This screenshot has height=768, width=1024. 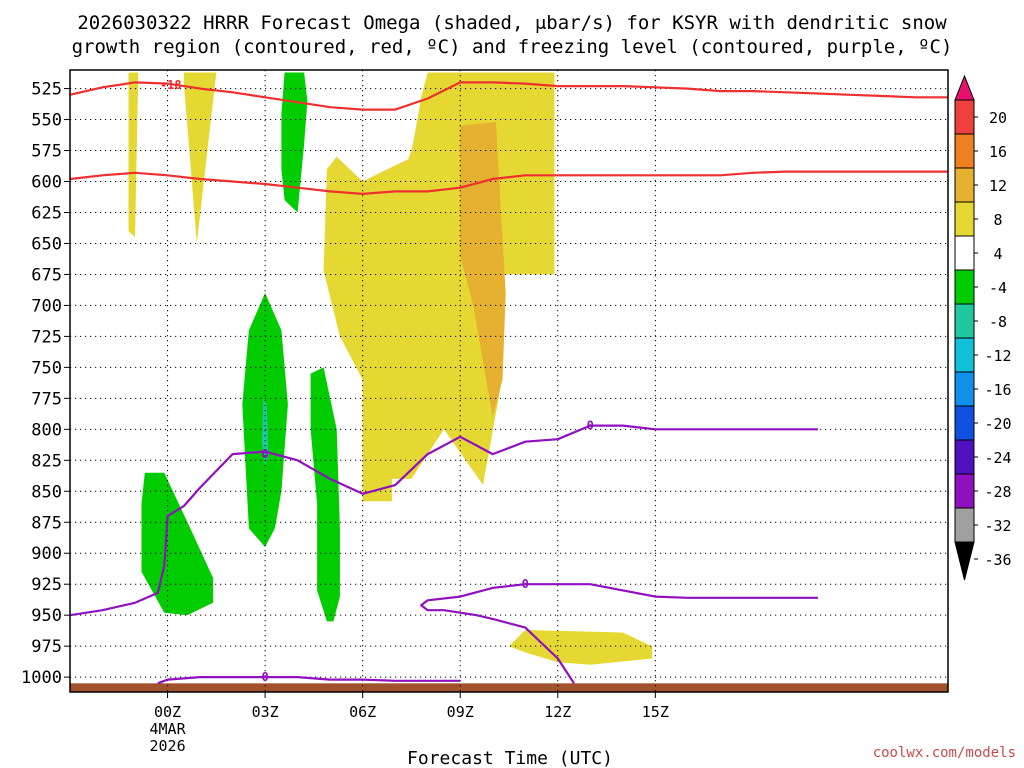 I want to click on colorbar-label: -16, so click(x=997, y=390).